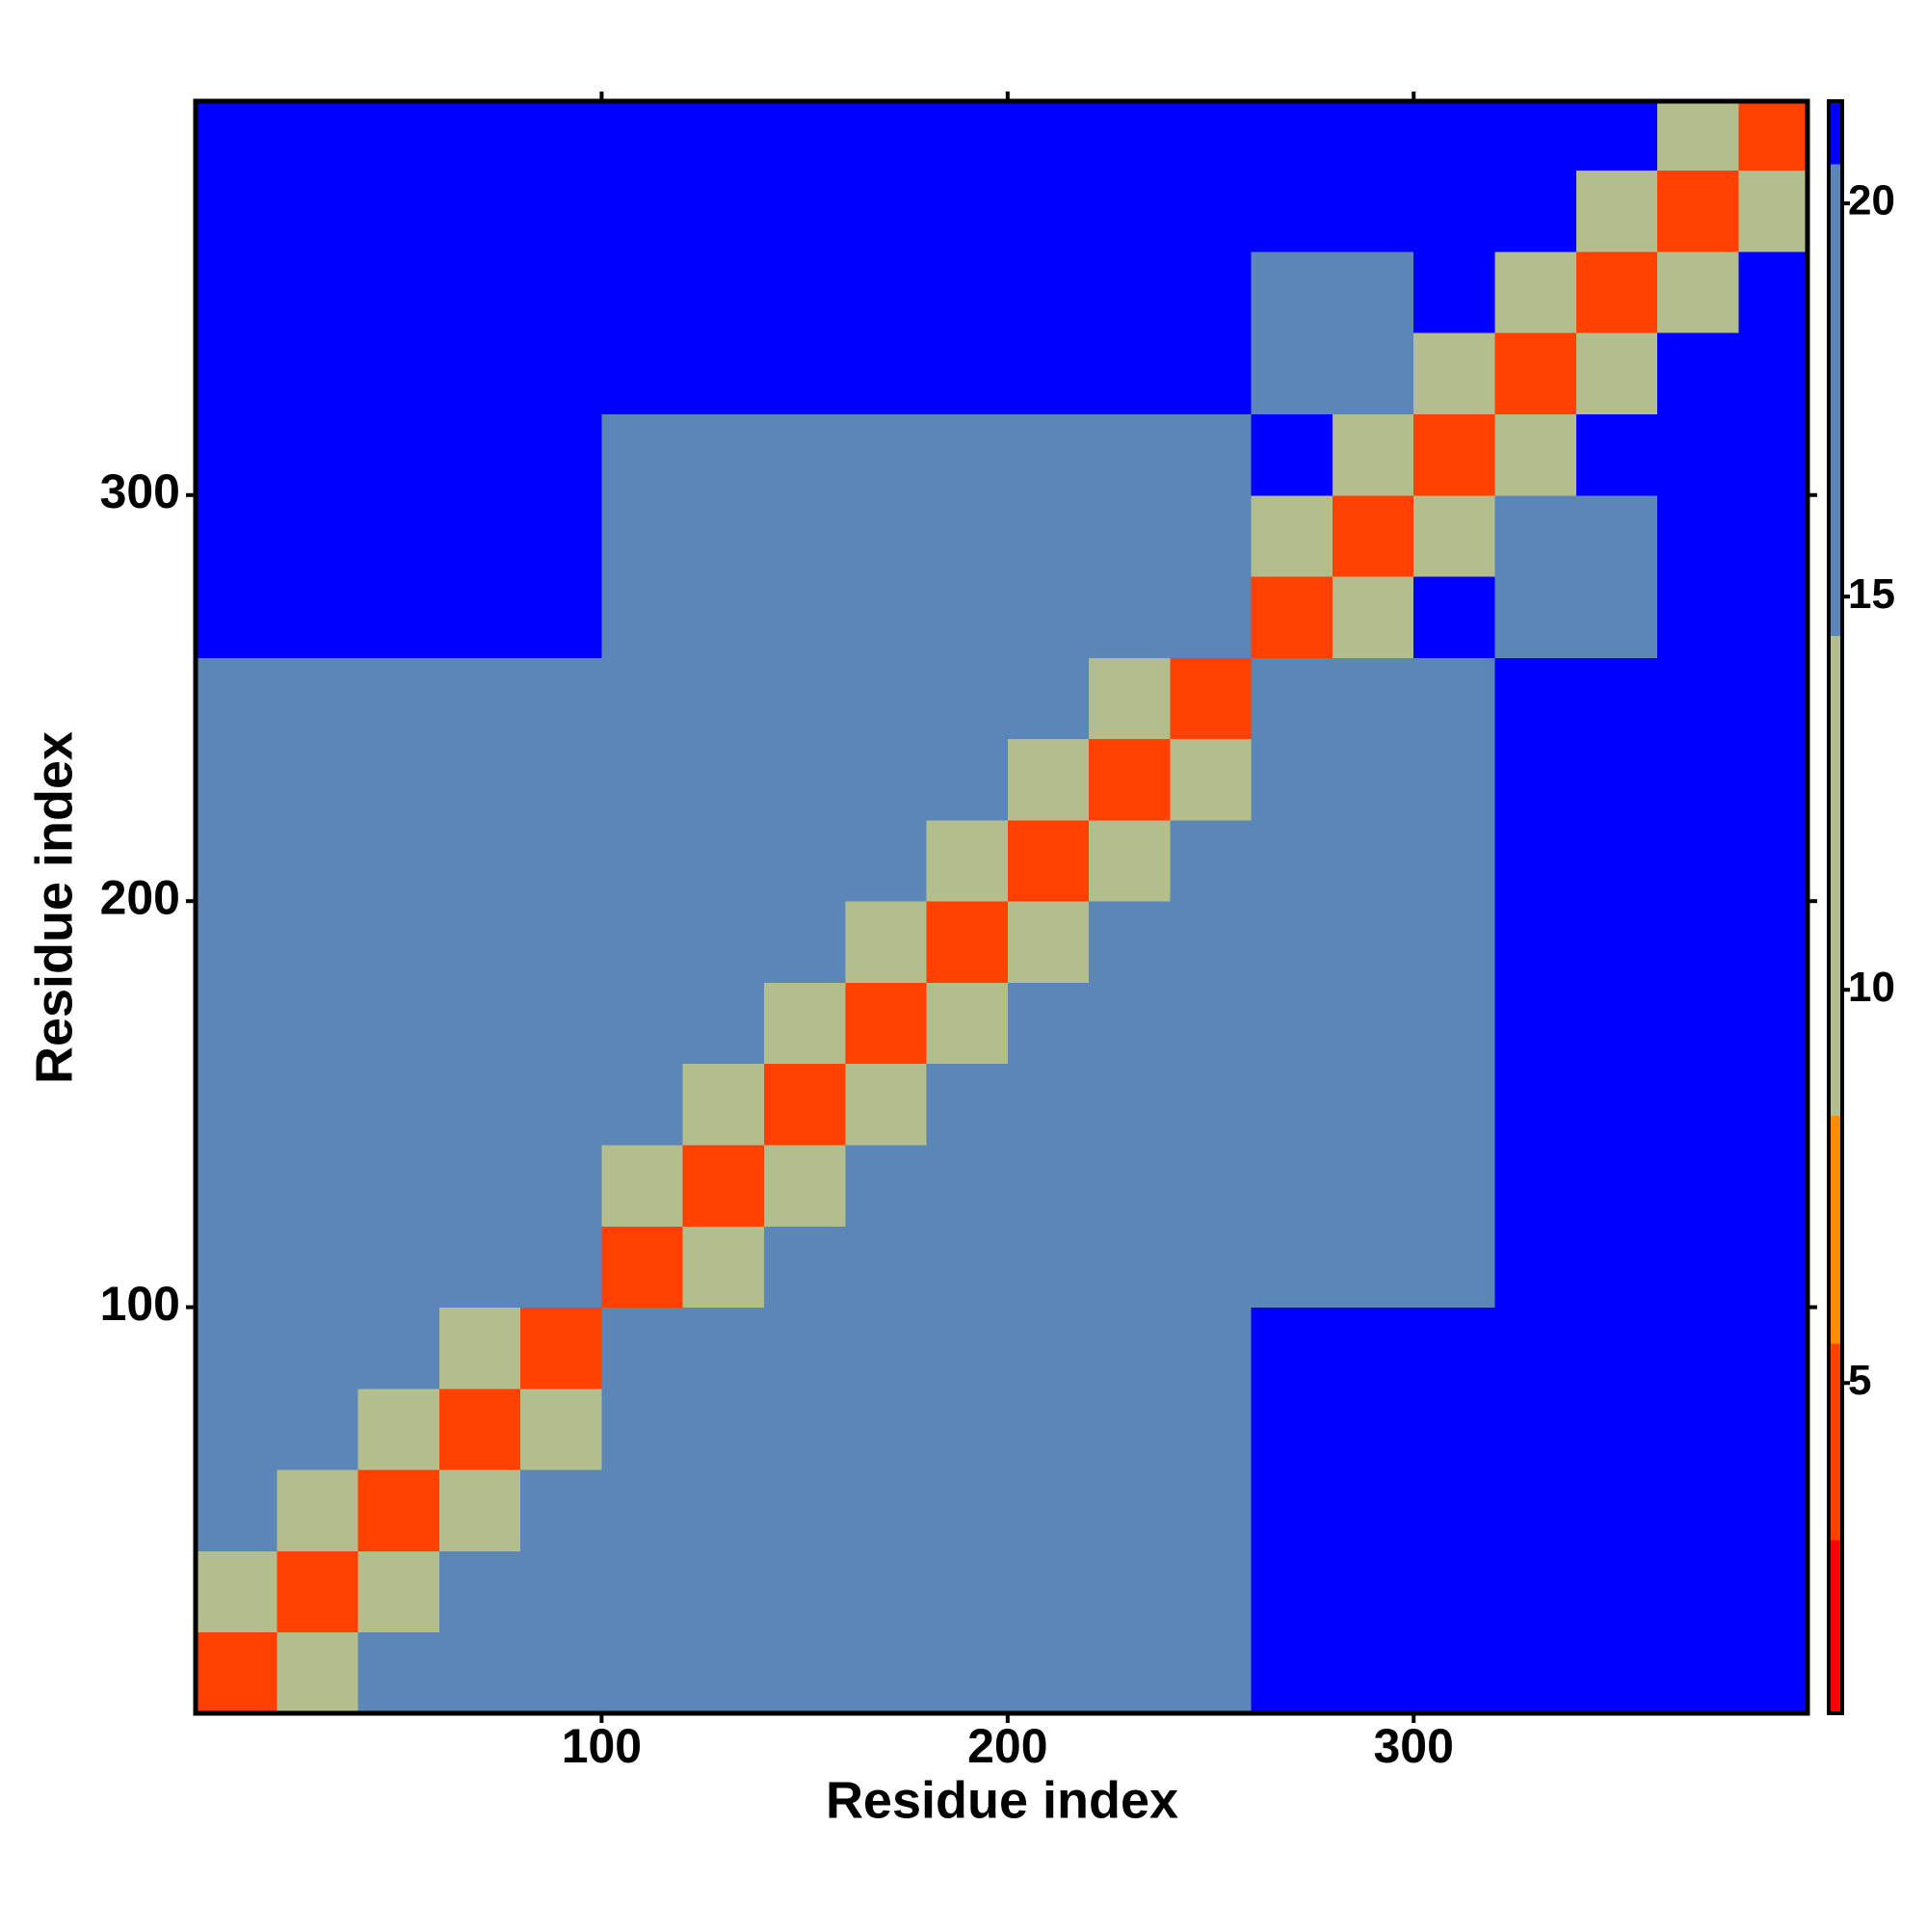 This screenshot has width=1927, height=1932. Describe the element at coordinates (602, 1746) in the screenshot. I see `x-tick-label: 100` at that location.